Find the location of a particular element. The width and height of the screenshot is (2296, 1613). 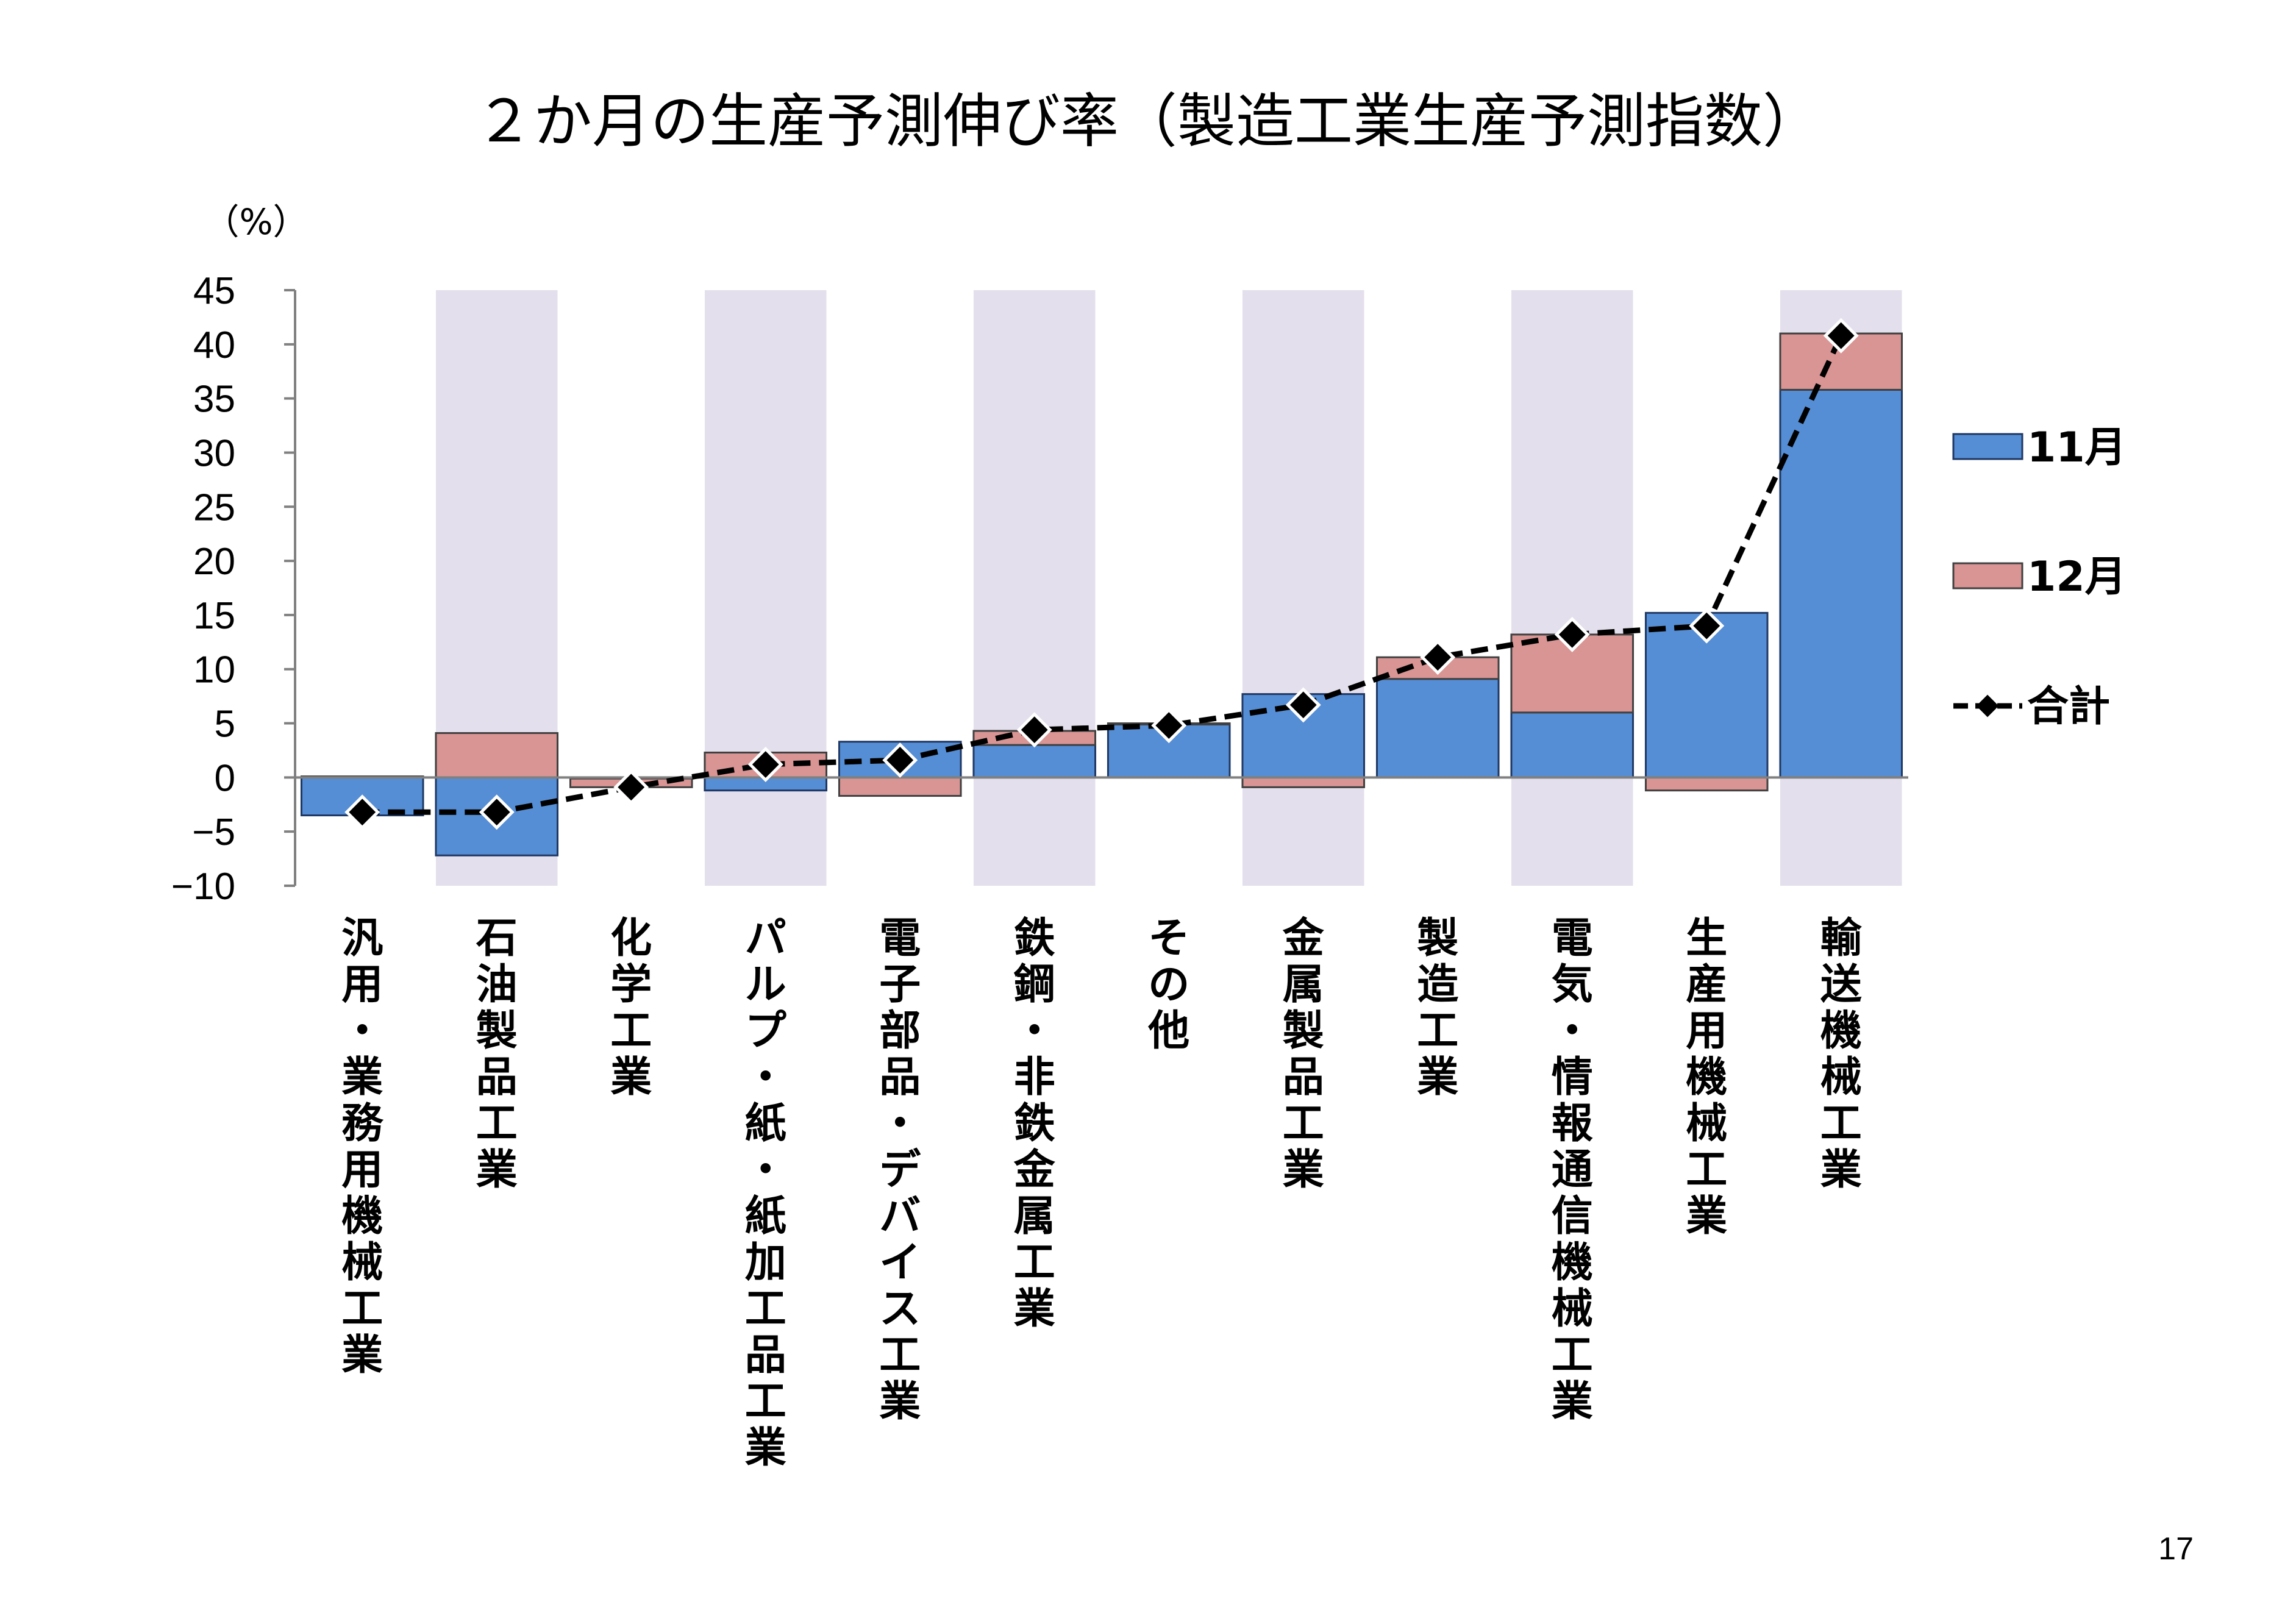

category-label-9: 製造工業 is located at coordinates (1437, 1008).